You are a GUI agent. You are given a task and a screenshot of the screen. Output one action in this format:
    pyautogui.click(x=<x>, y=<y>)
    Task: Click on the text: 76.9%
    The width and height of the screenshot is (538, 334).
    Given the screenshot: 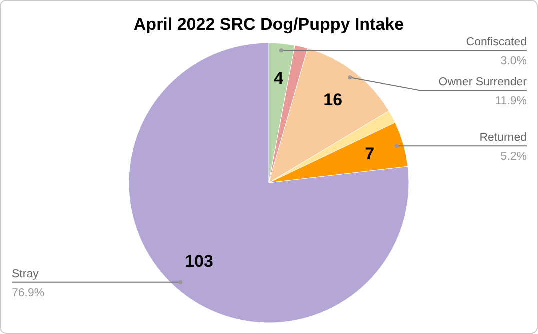 What is the action you would take?
    pyautogui.click(x=28, y=293)
    